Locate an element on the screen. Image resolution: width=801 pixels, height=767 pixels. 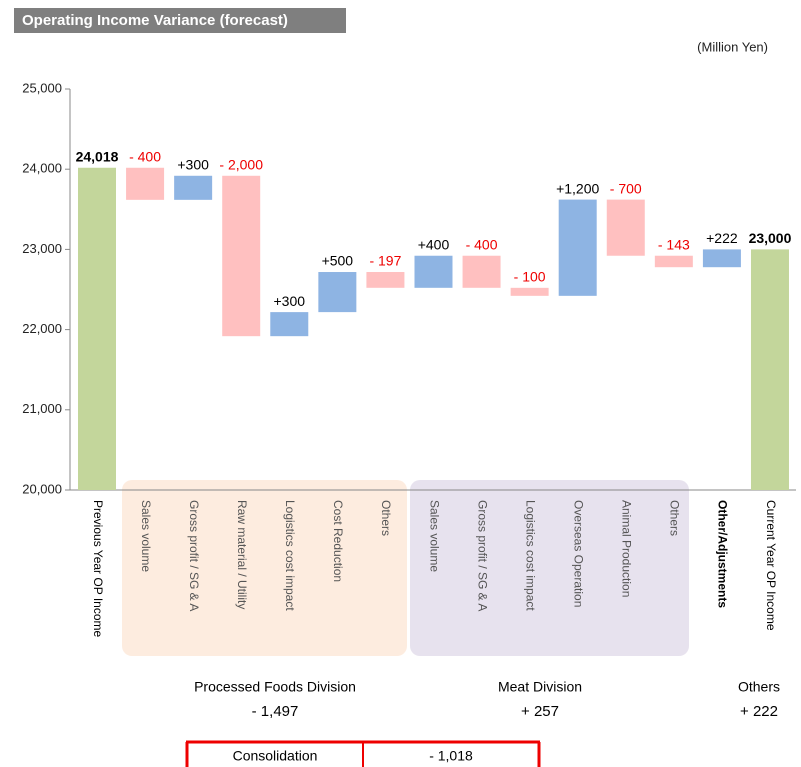
y-tick-label: 21,000 is located at coordinates (42, 408).